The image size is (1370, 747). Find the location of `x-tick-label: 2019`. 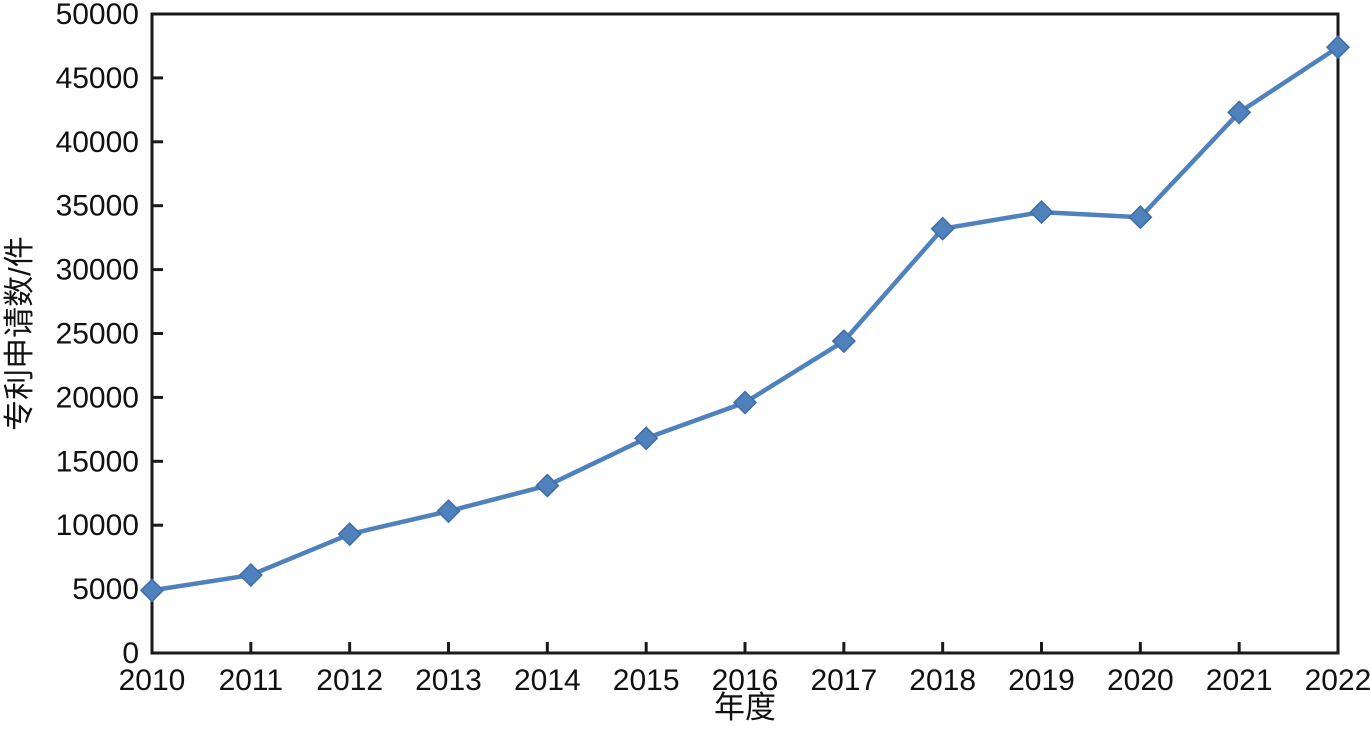

x-tick-label: 2019 is located at coordinates (1041, 680).